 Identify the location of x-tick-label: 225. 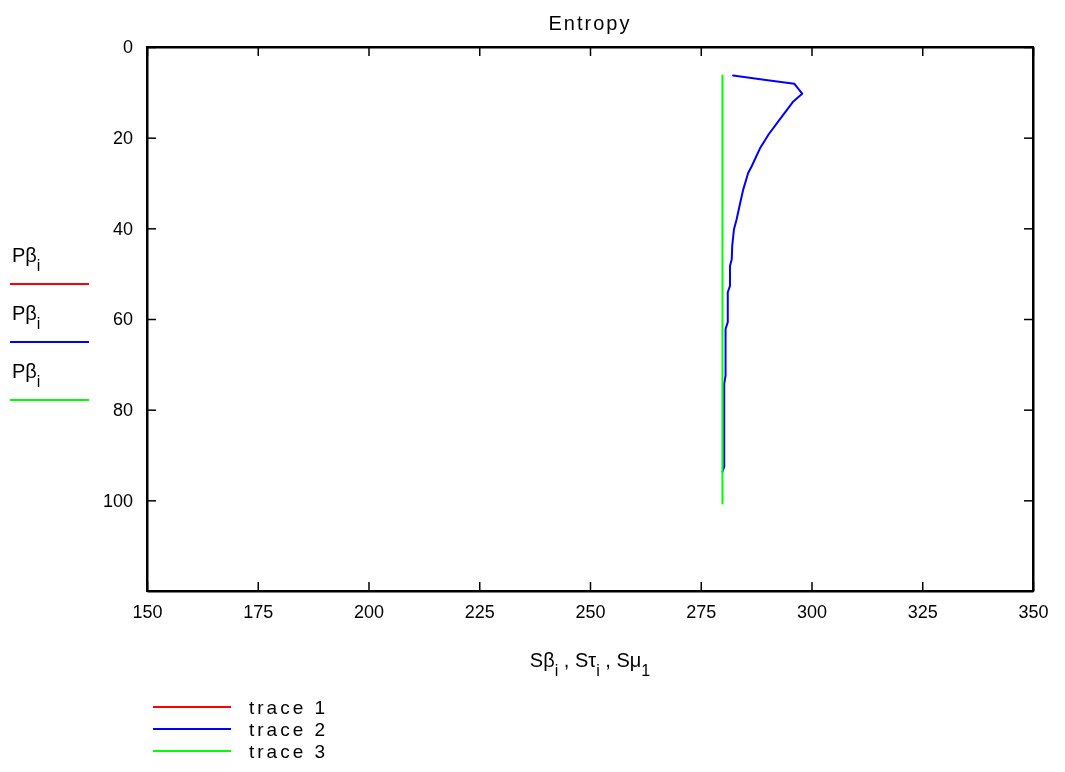
(479, 611).